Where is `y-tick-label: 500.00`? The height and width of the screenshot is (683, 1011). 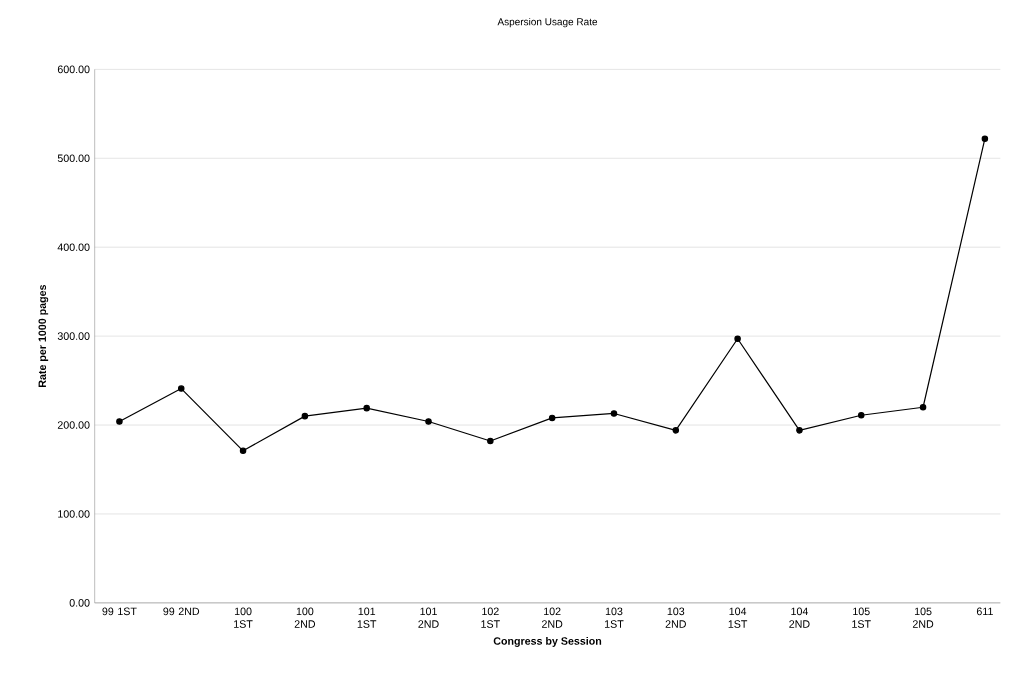 y-tick-label: 500.00 is located at coordinates (73, 158).